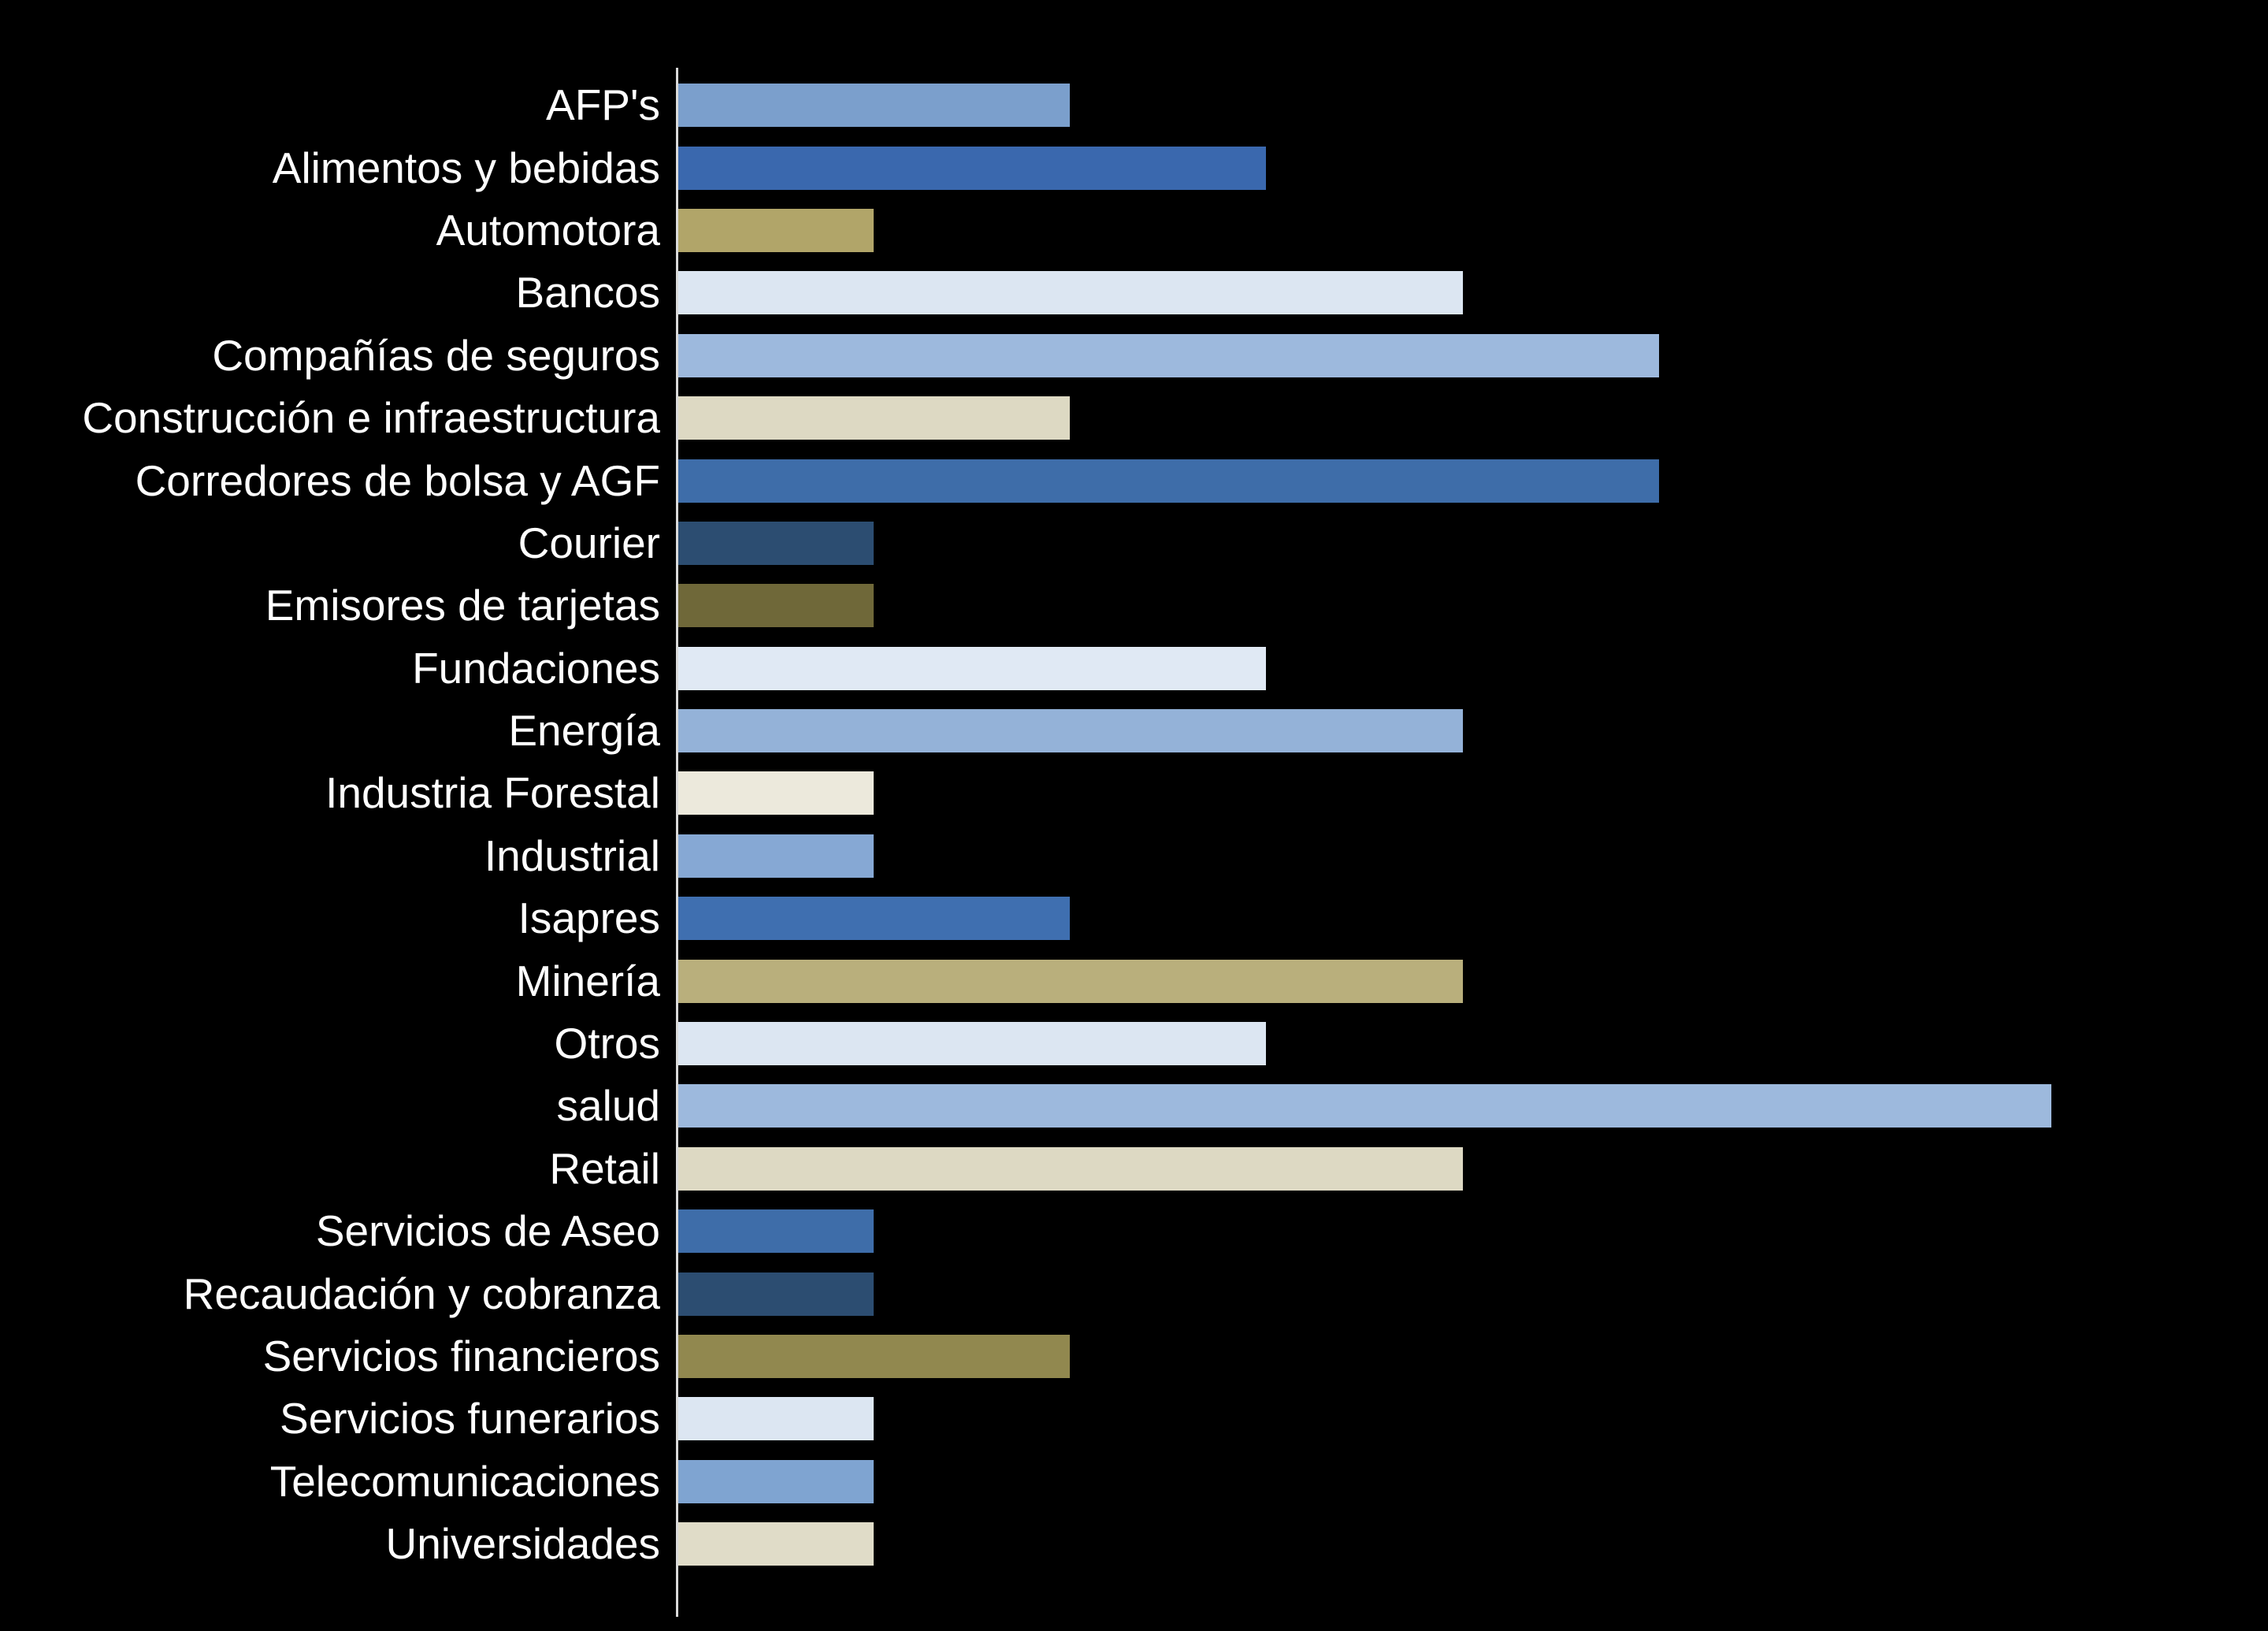 Image resolution: width=2268 pixels, height=1631 pixels. Describe the element at coordinates (466, 167) in the screenshot. I see `category-label: Alimentos y bebidas` at that location.